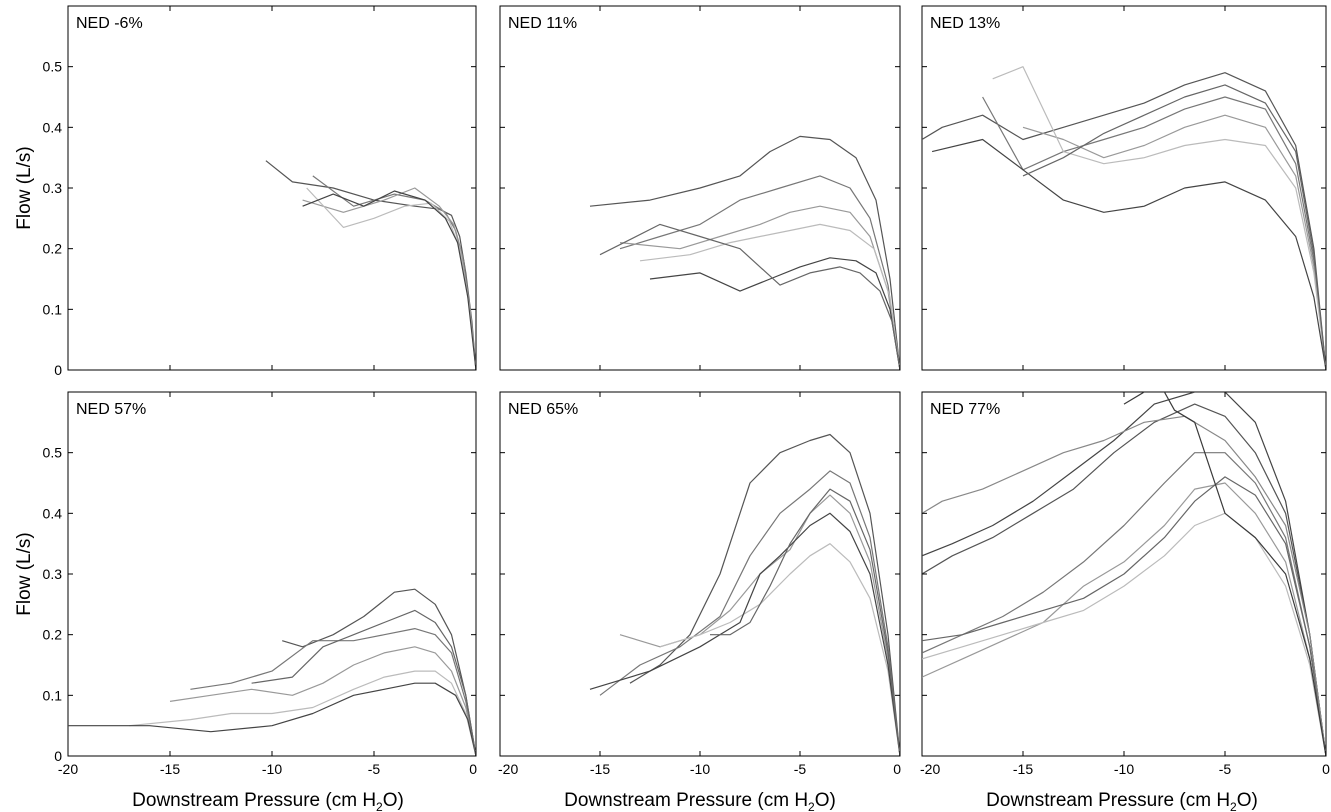 The image size is (1331, 812). What do you see at coordinates (58, 370) in the screenshot?
I see `y-tick-label-1-1: 0` at bounding box center [58, 370].